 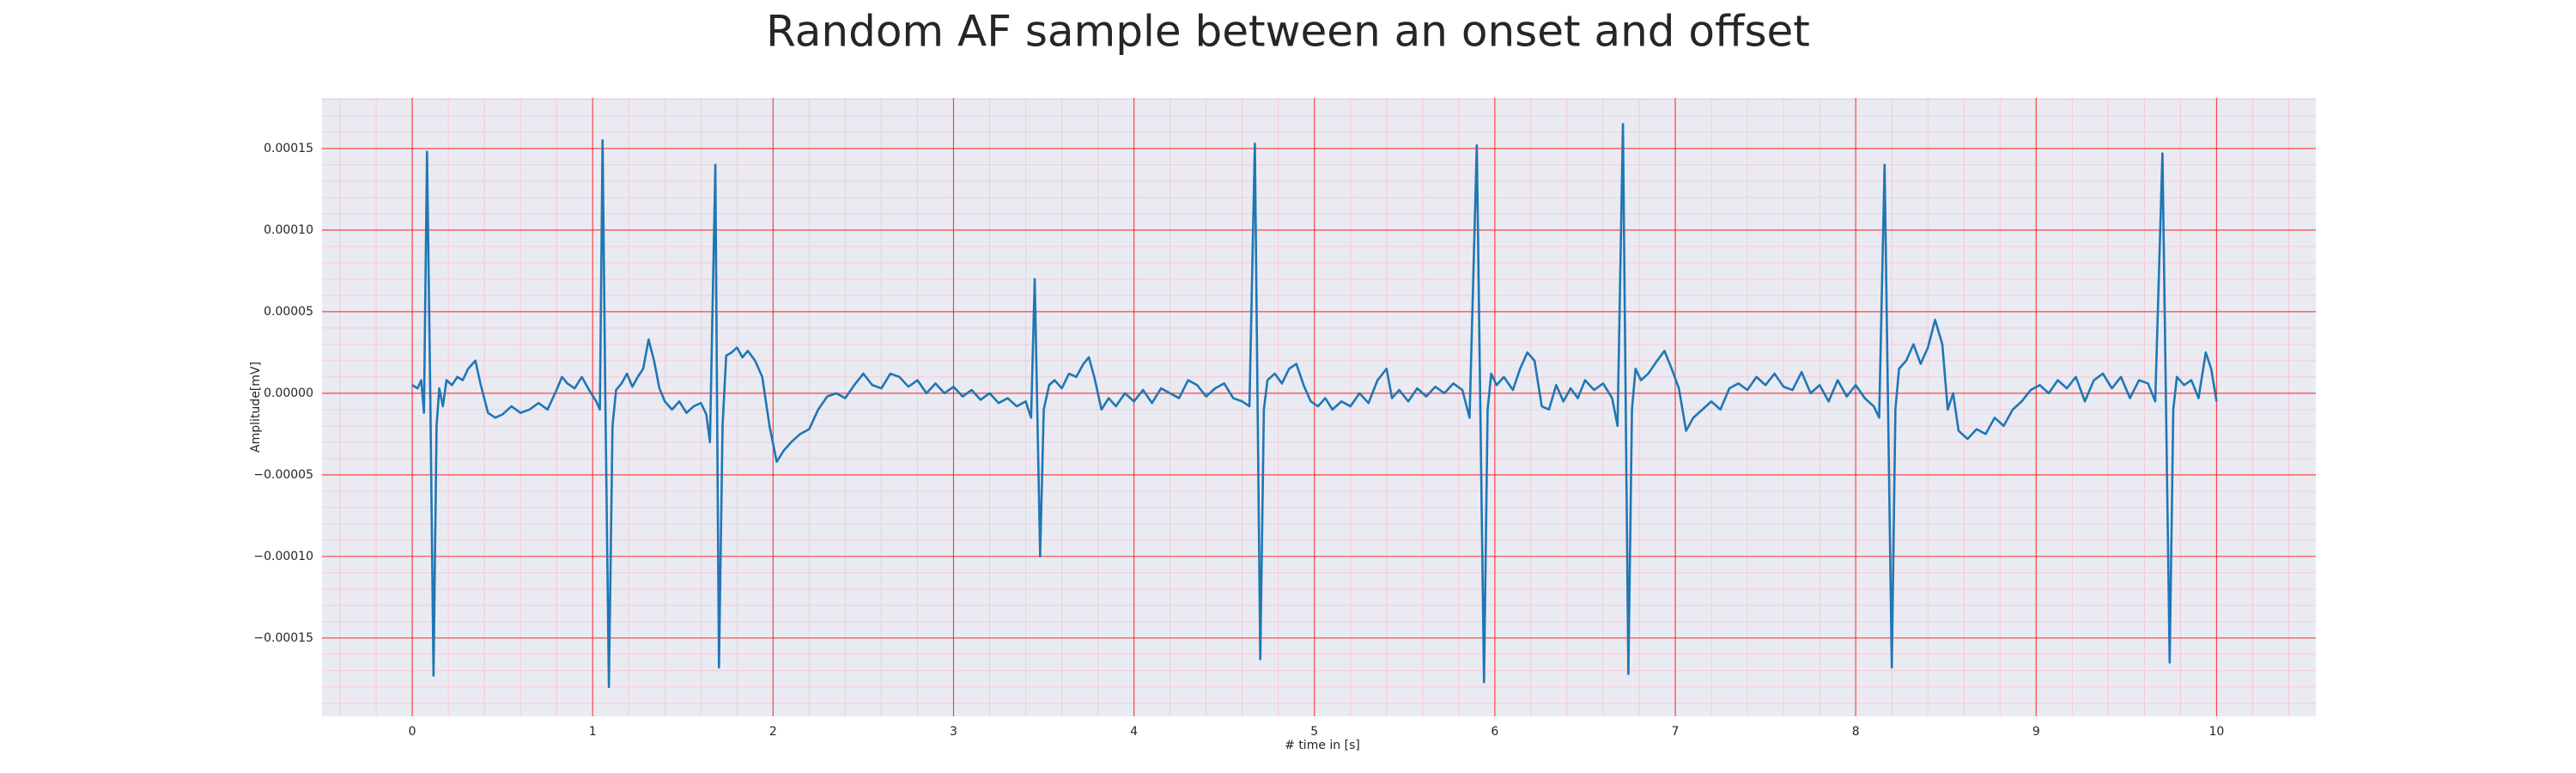 I want to click on x-axis-label: # time in [s], so click(x=1323, y=745).